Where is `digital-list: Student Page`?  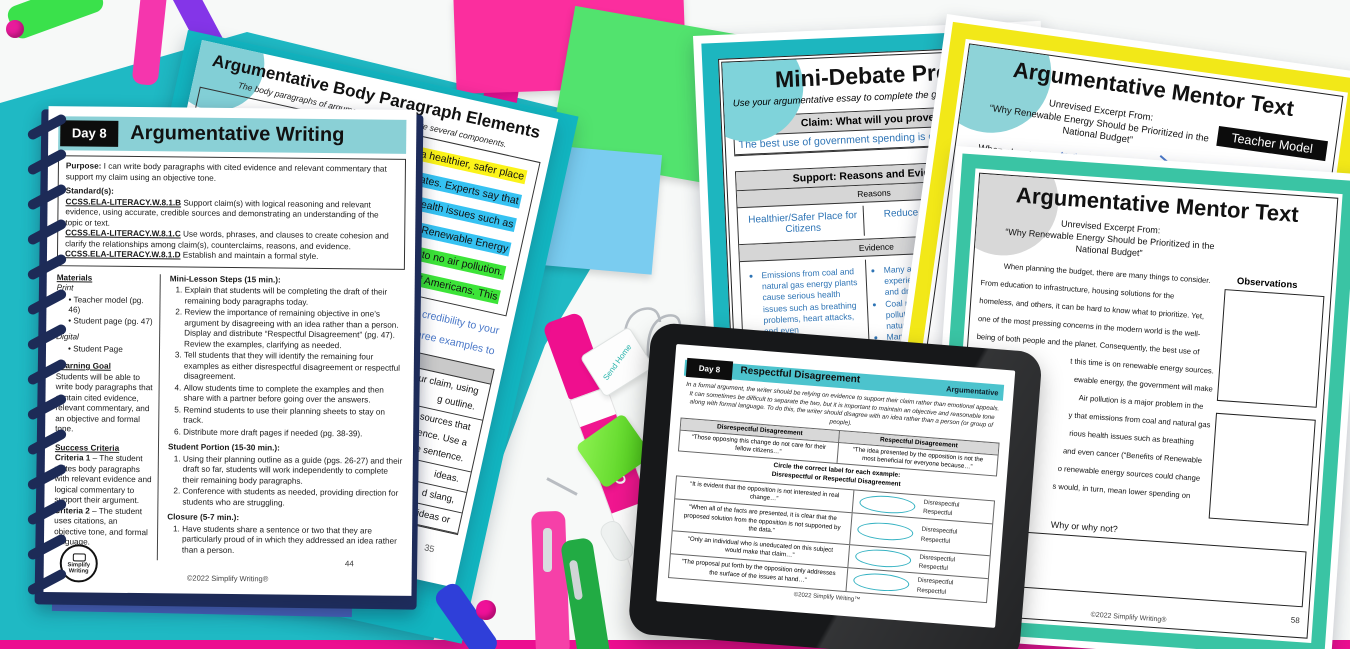
digital-list: Student Page is located at coordinates (105, 349).